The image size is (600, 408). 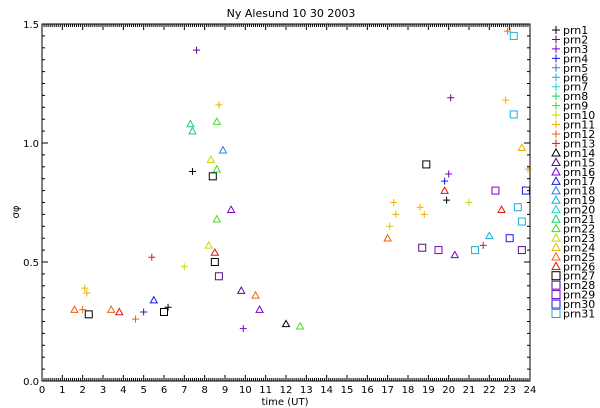 I want to click on data-point-prn22, so click(x=217, y=168).